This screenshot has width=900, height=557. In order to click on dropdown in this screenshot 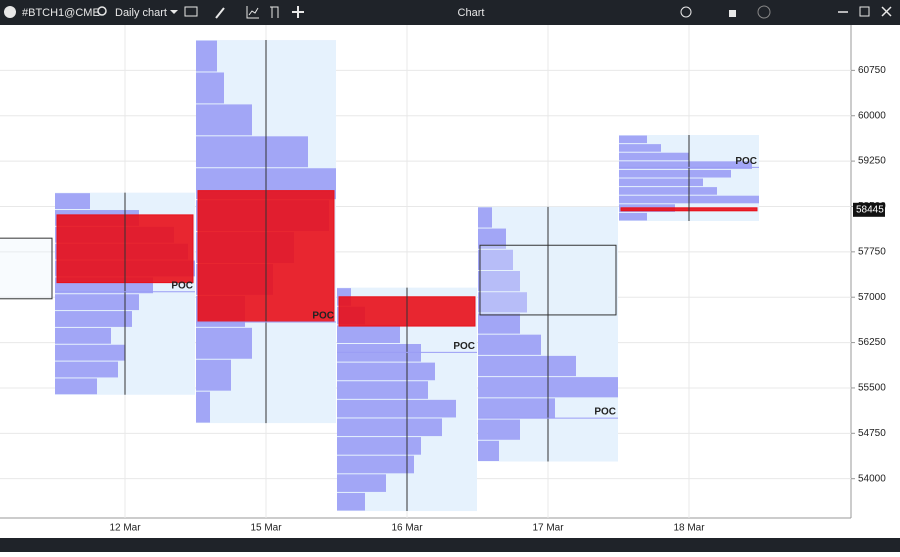, I will do `click(174, 12)`.